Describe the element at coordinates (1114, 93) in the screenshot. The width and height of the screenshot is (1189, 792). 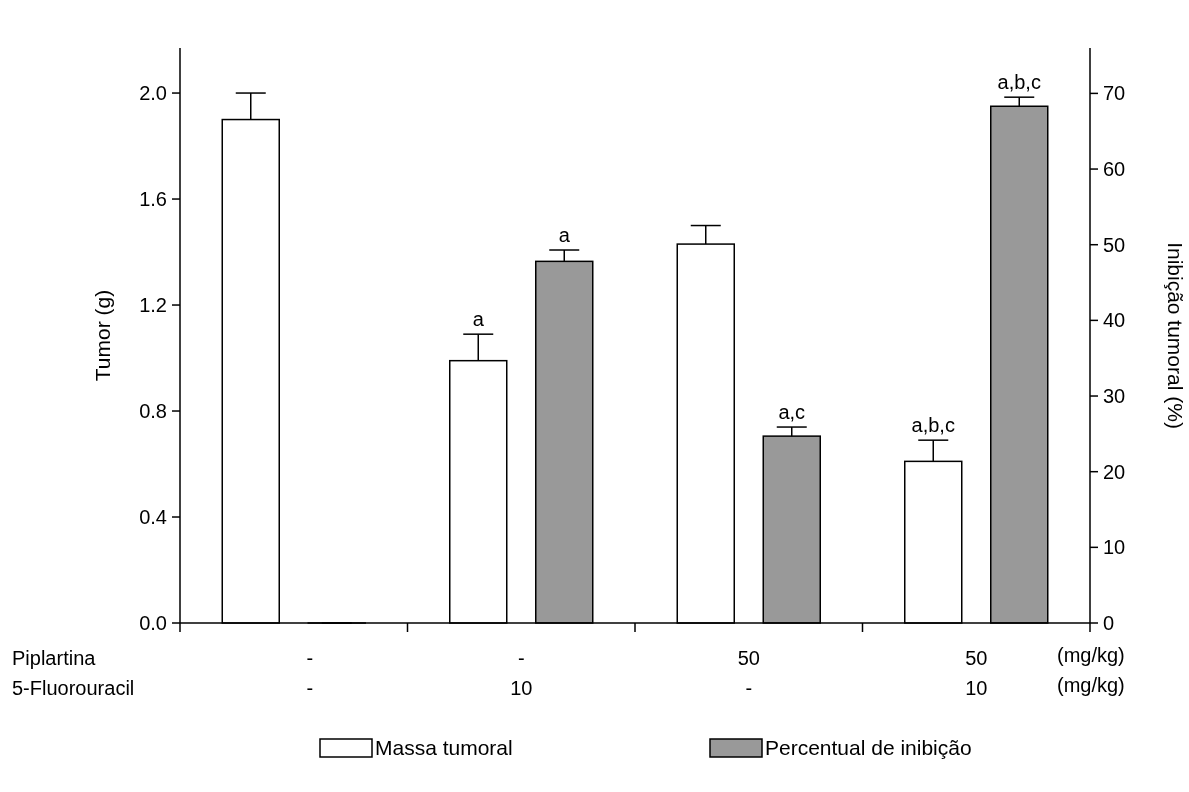
I see `y2-tick-label: 70` at that location.